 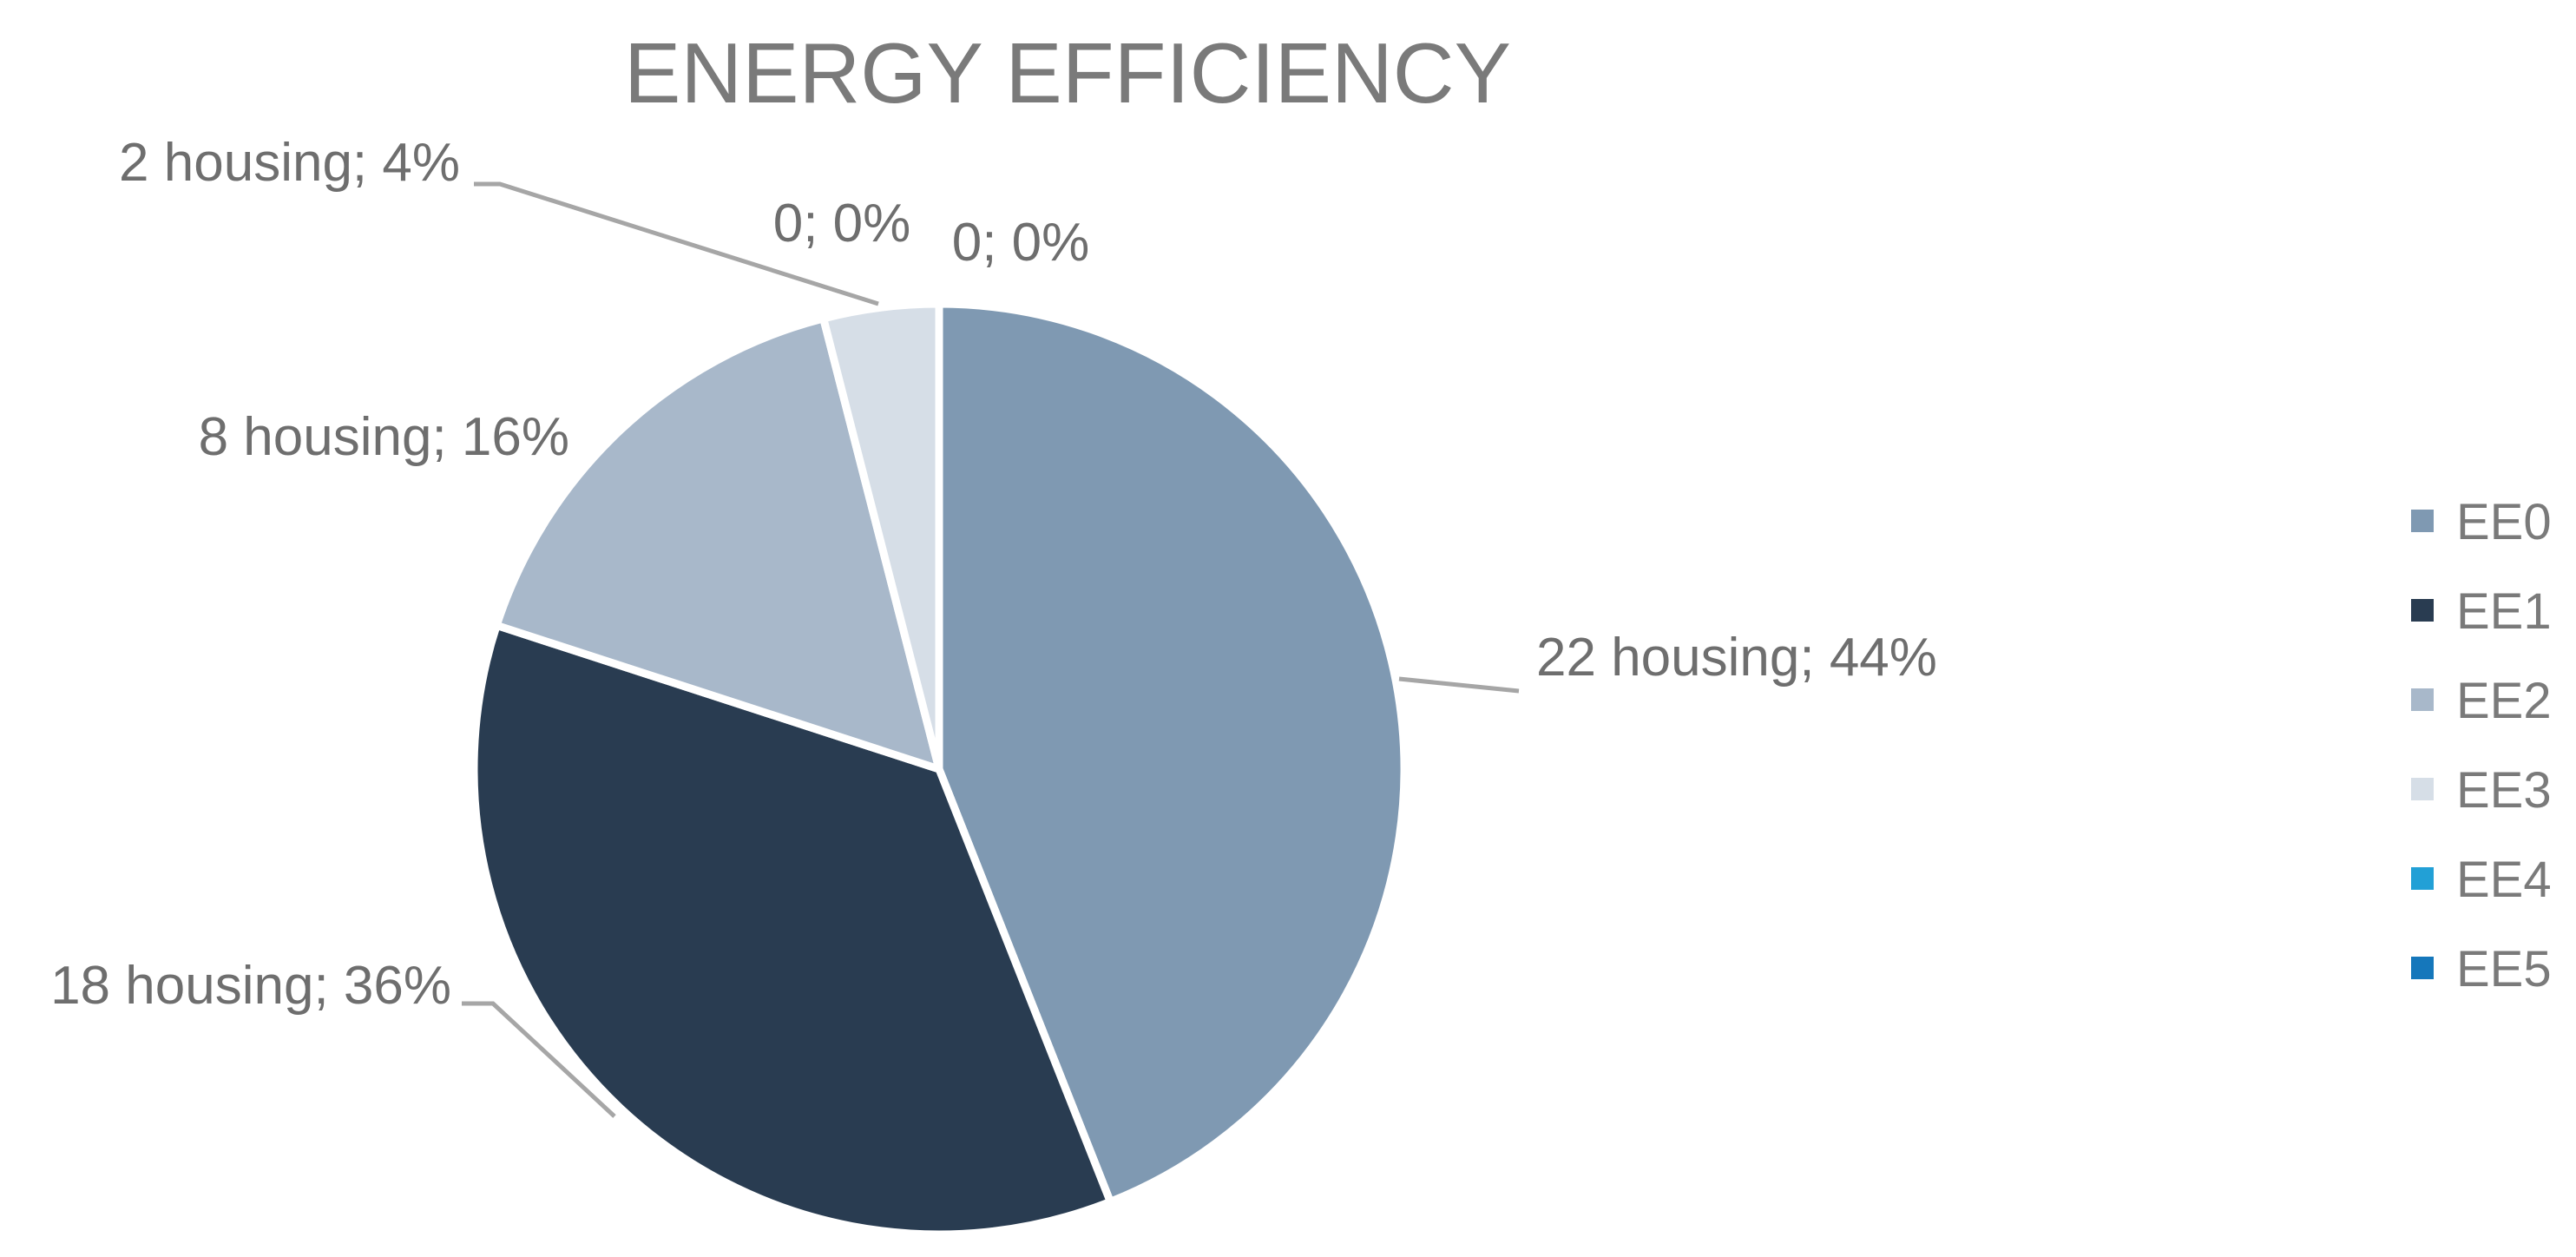 I want to click on data-label-ee0: 22 housing; 44%, so click(x=1736, y=658).